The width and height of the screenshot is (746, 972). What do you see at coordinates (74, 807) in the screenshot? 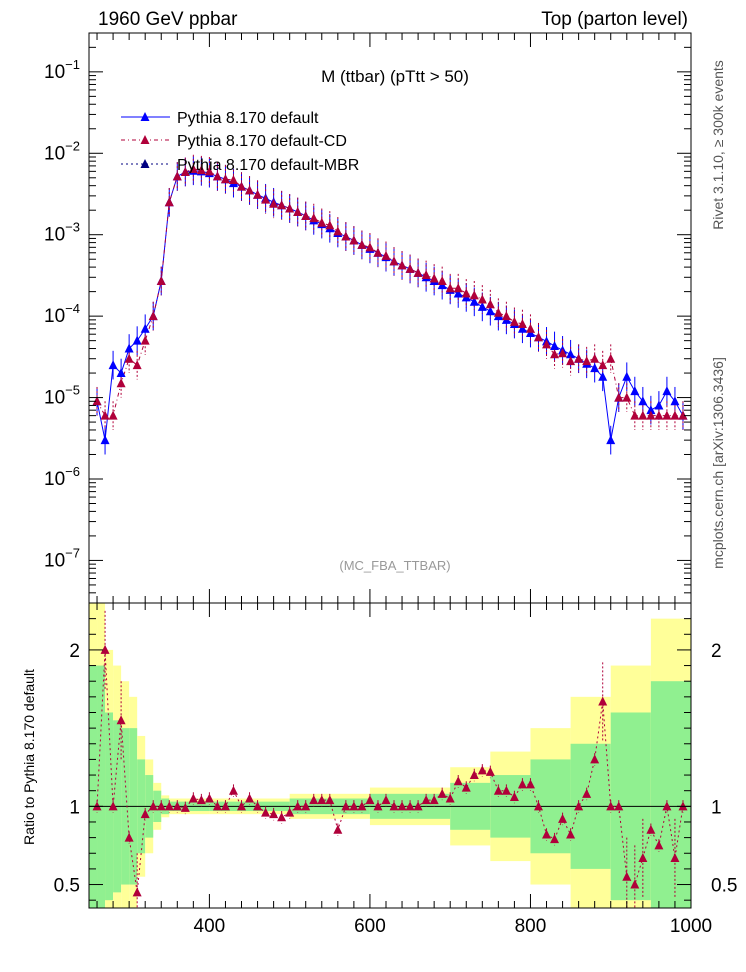
I see `ratio-y-tick-label-left: 1` at bounding box center [74, 807].